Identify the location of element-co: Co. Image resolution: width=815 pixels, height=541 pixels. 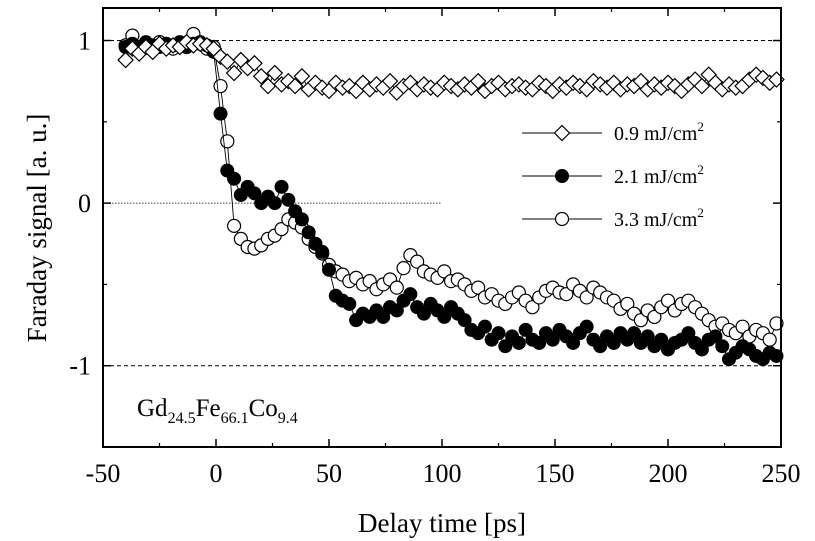
(263, 408).